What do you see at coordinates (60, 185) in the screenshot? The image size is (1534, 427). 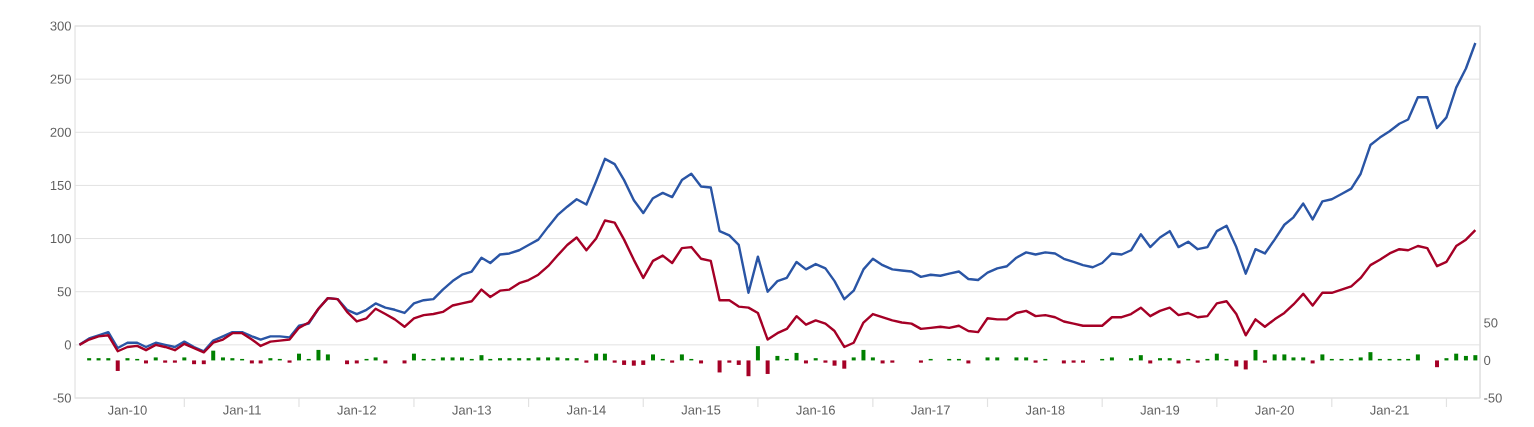 I see `y-tick-label: 150` at bounding box center [60, 185].